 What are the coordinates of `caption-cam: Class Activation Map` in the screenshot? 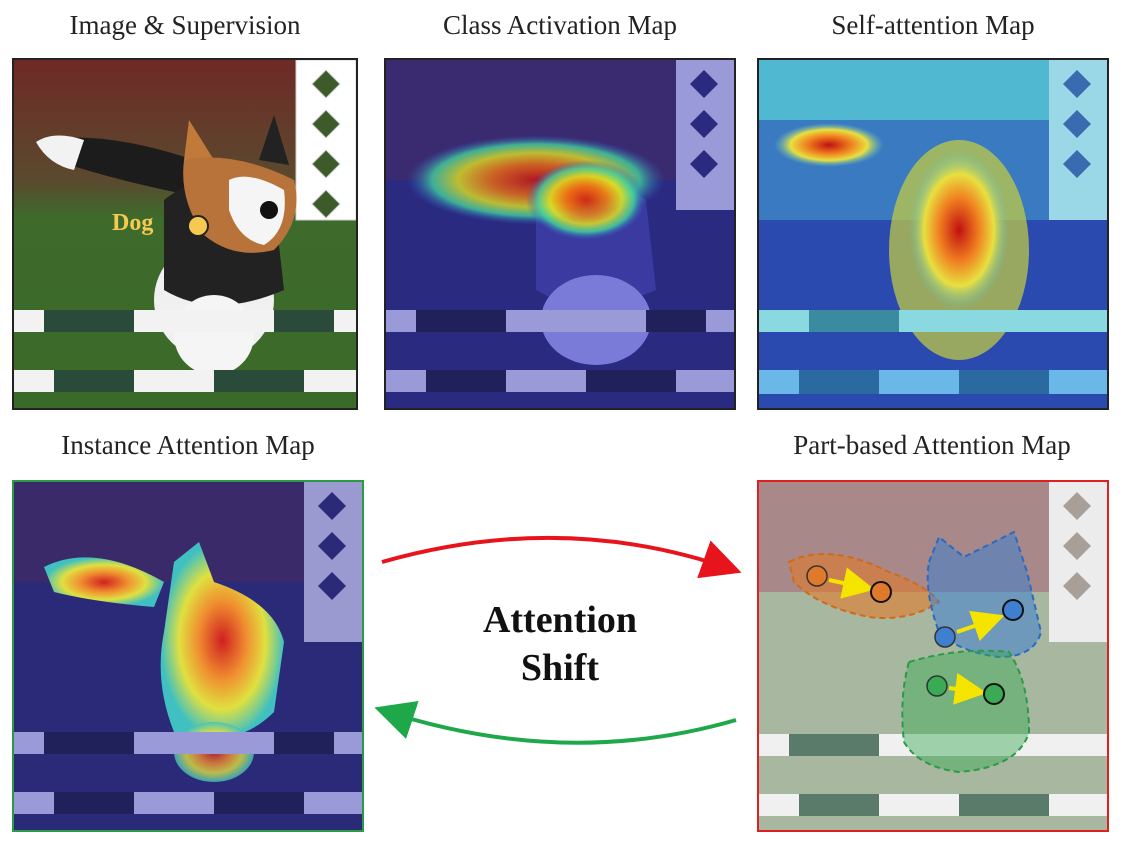 It's located at (560, 25).